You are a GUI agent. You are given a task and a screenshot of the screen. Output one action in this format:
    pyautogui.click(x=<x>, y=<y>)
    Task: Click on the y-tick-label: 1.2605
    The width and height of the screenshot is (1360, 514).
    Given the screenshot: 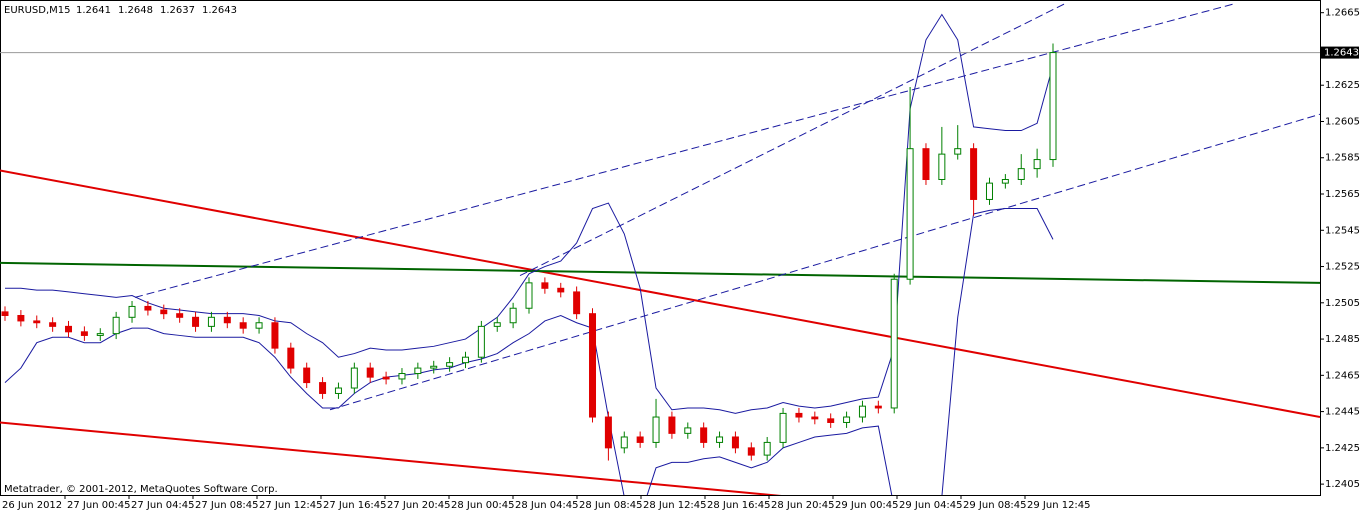 What is the action you would take?
    pyautogui.click(x=1342, y=121)
    